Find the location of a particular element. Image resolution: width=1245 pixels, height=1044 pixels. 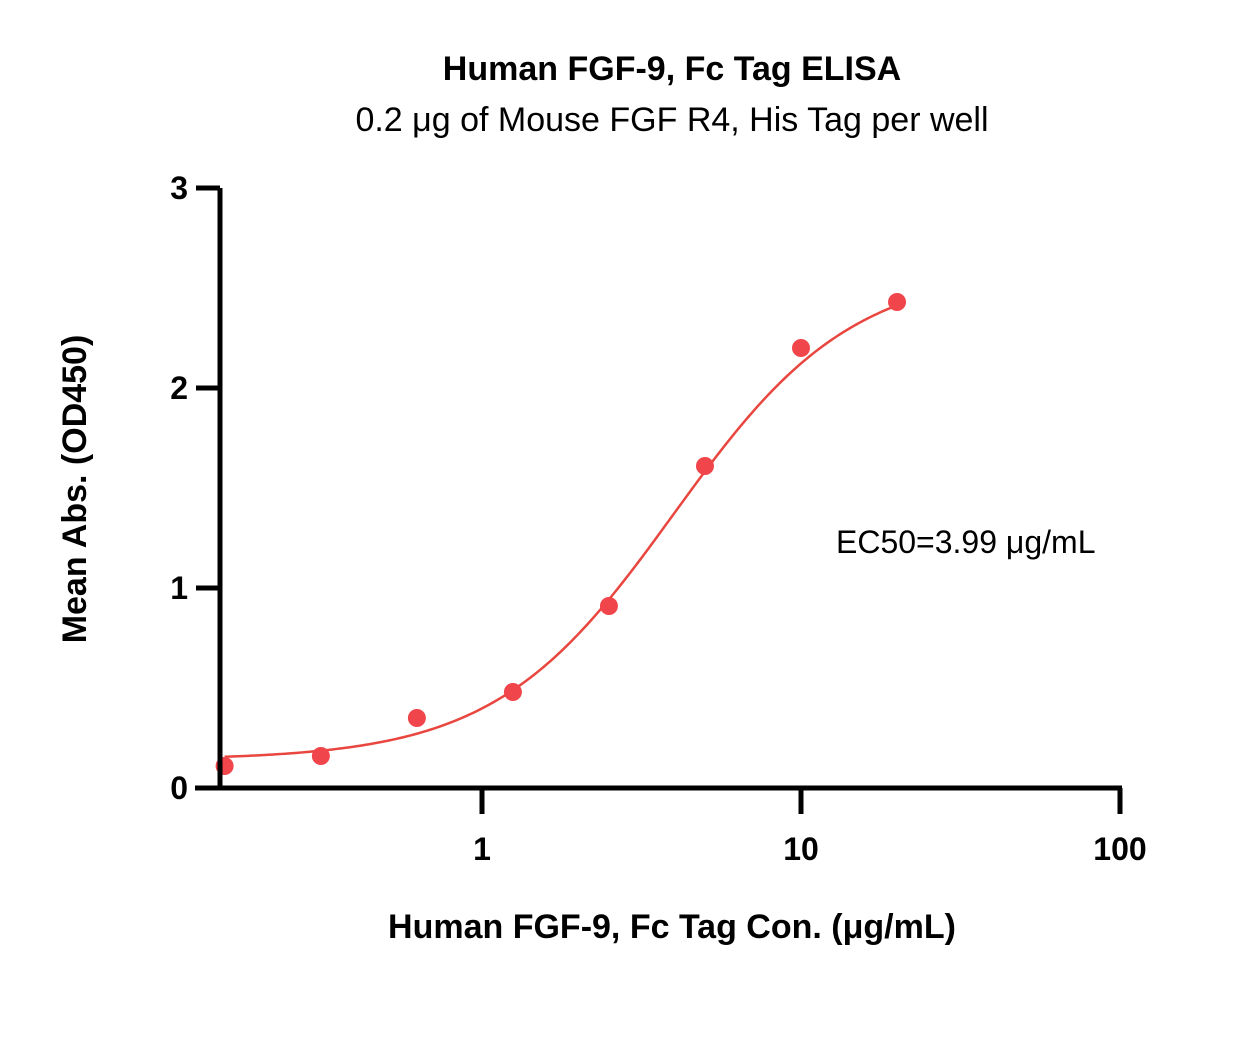

x-tick-label: 100 is located at coordinates (1119, 849).